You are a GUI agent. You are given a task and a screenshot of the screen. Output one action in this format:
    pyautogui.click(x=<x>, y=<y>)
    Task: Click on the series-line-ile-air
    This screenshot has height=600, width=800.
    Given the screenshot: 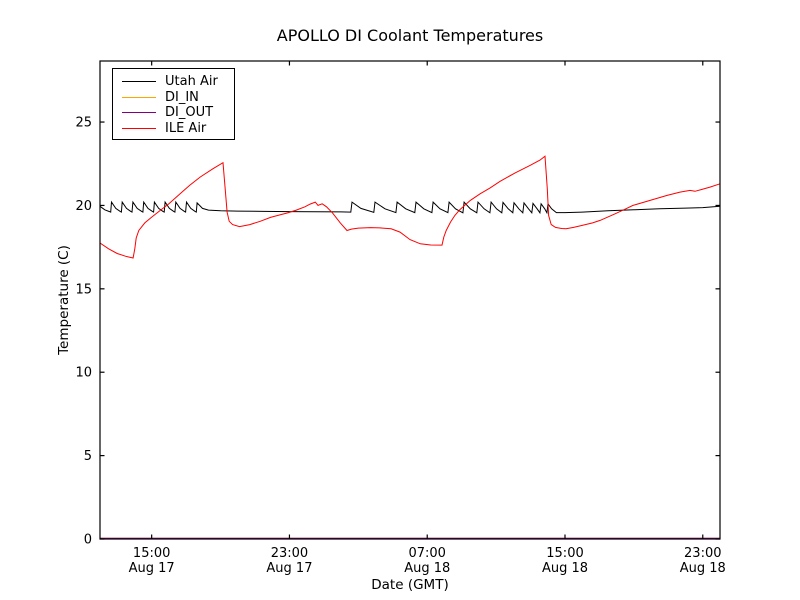 What is the action you would take?
    pyautogui.click(x=410, y=207)
    